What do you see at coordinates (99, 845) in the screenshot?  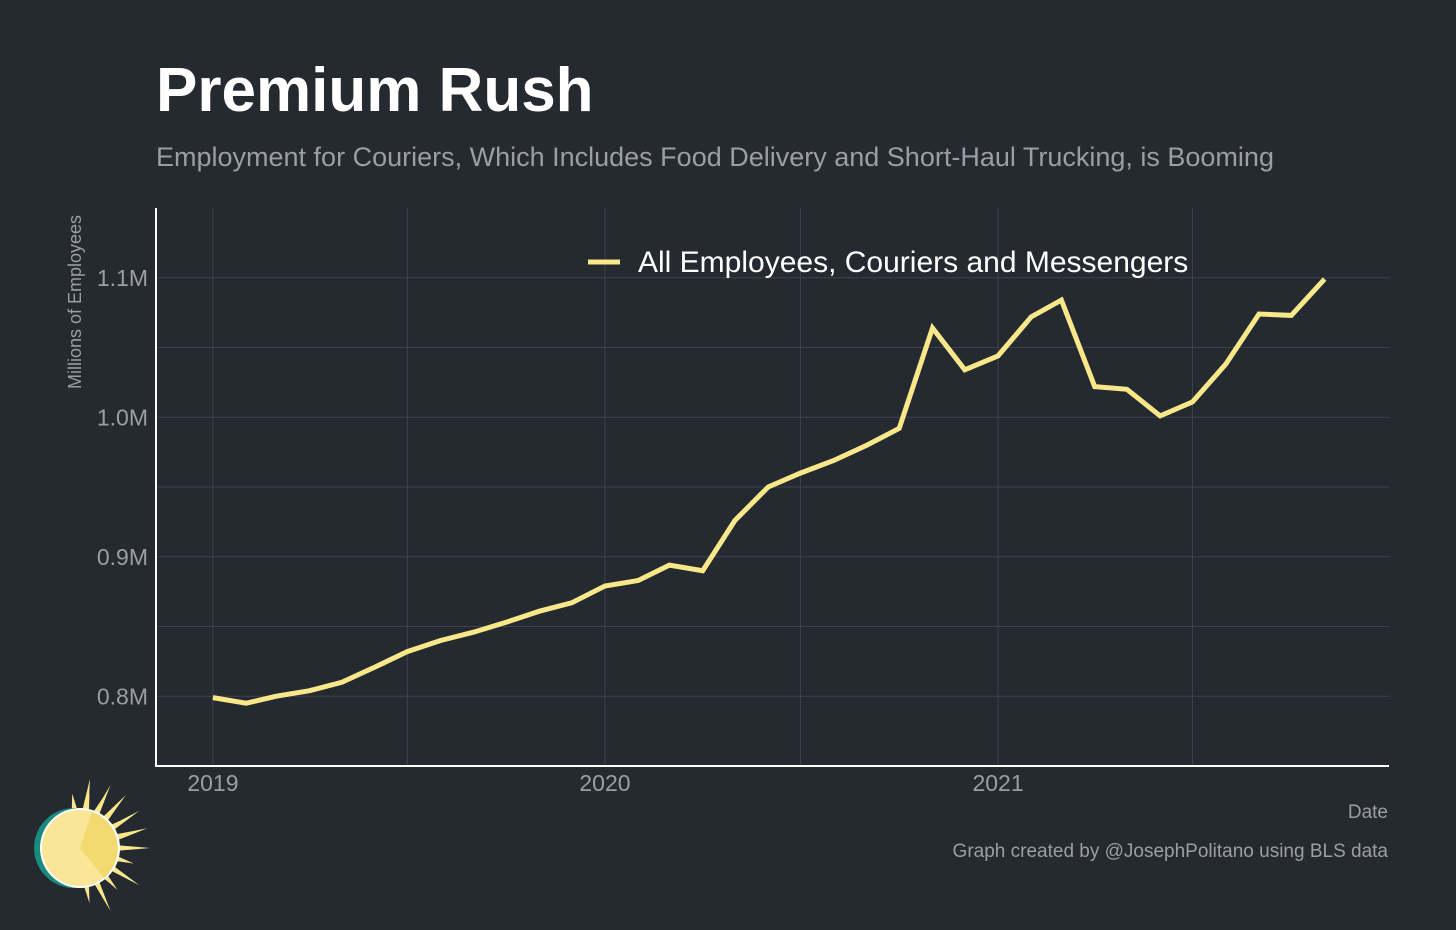 I see `sun-shade` at bounding box center [99, 845].